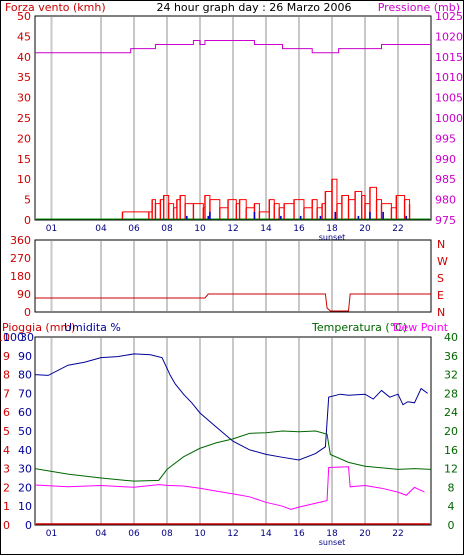 This screenshot has width=465, height=556. I want to click on temperature-axis-label: Temperatura (°C), so click(359, 327).